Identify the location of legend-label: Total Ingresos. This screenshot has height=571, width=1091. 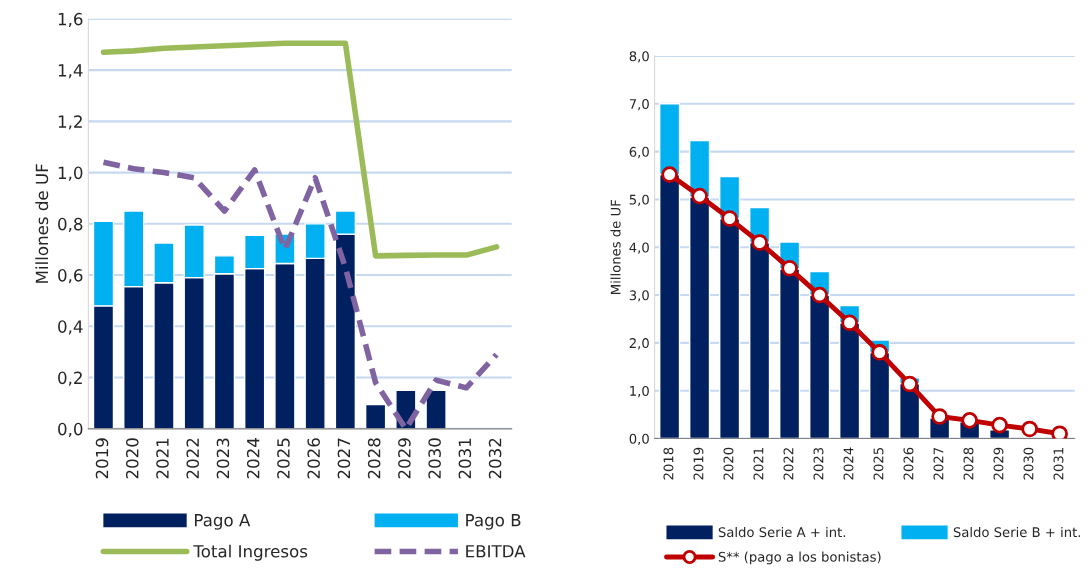
(250, 552).